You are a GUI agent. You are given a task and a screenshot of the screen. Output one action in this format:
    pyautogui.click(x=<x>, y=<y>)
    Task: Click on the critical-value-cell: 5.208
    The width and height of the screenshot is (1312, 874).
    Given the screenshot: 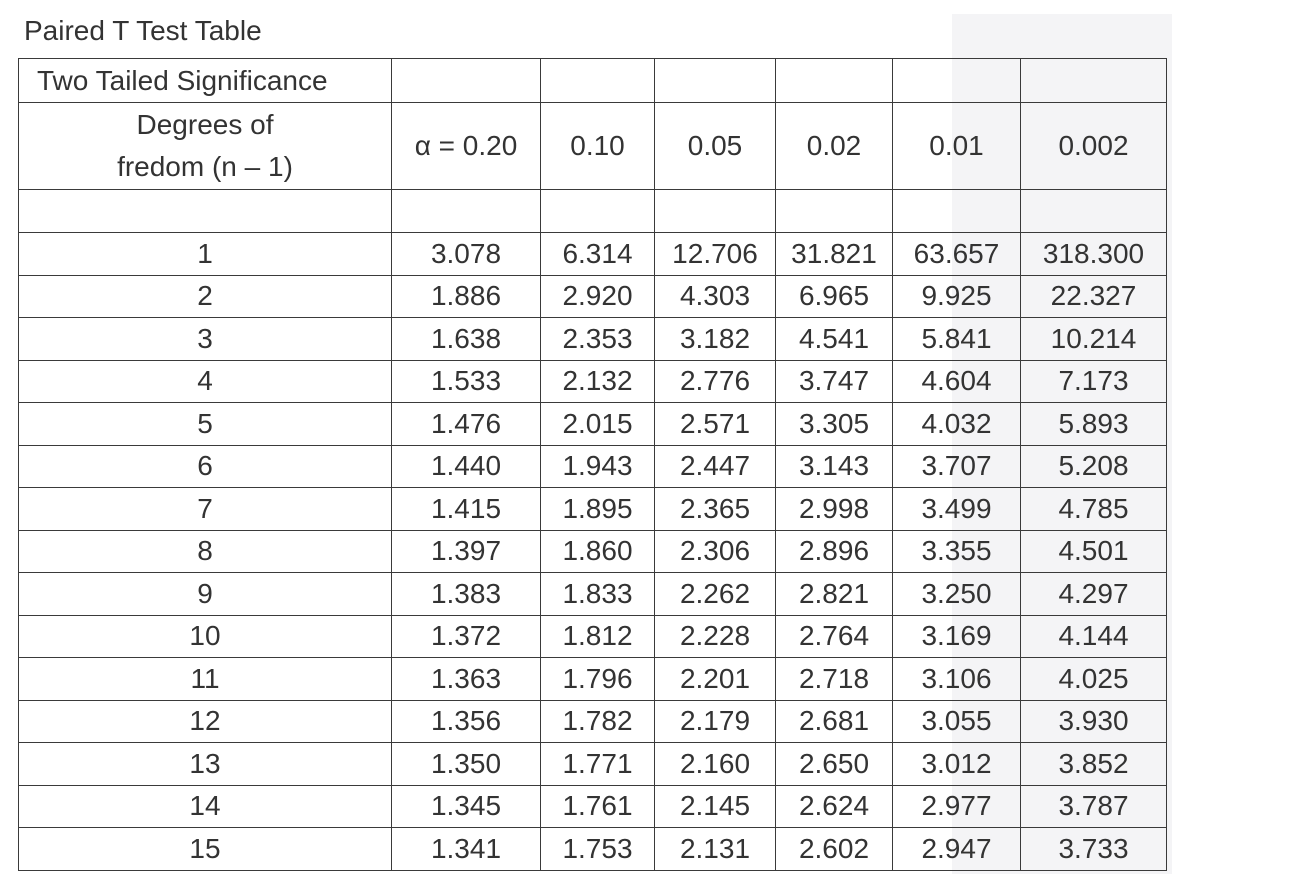 What is the action you would take?
    pyautogui.click(x=1093, y=466)
    